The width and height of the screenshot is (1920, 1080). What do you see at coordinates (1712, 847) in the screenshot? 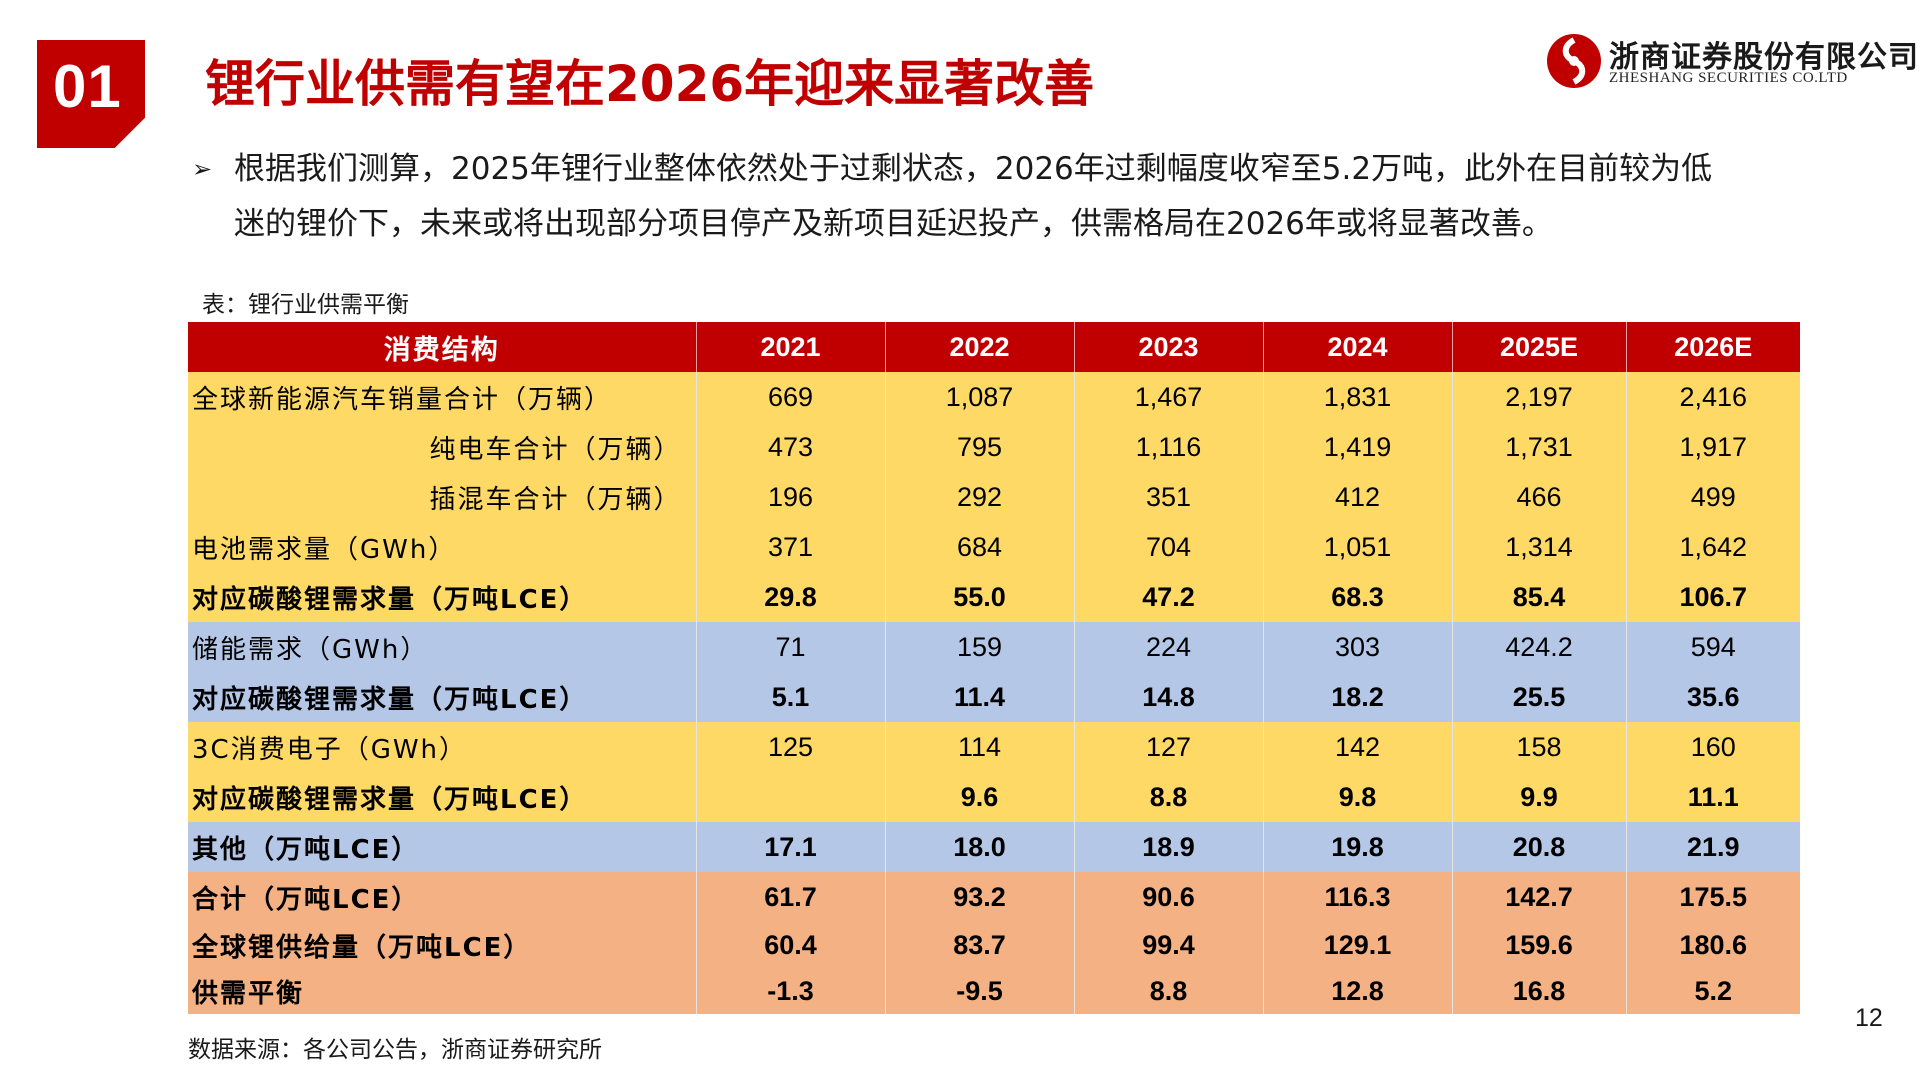
I see `table-cell: 21.9` at bounding box center [1712, 847].